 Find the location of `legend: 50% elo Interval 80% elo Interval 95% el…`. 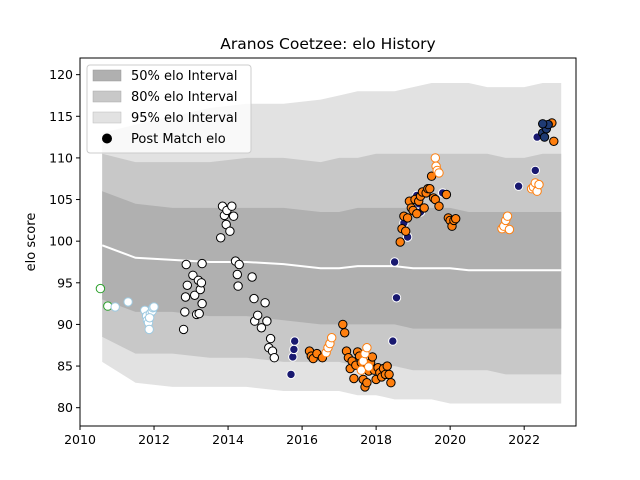

legend: 50% elo Interval 80% elo Interval 95% el… is located at coordinates (169, 109).